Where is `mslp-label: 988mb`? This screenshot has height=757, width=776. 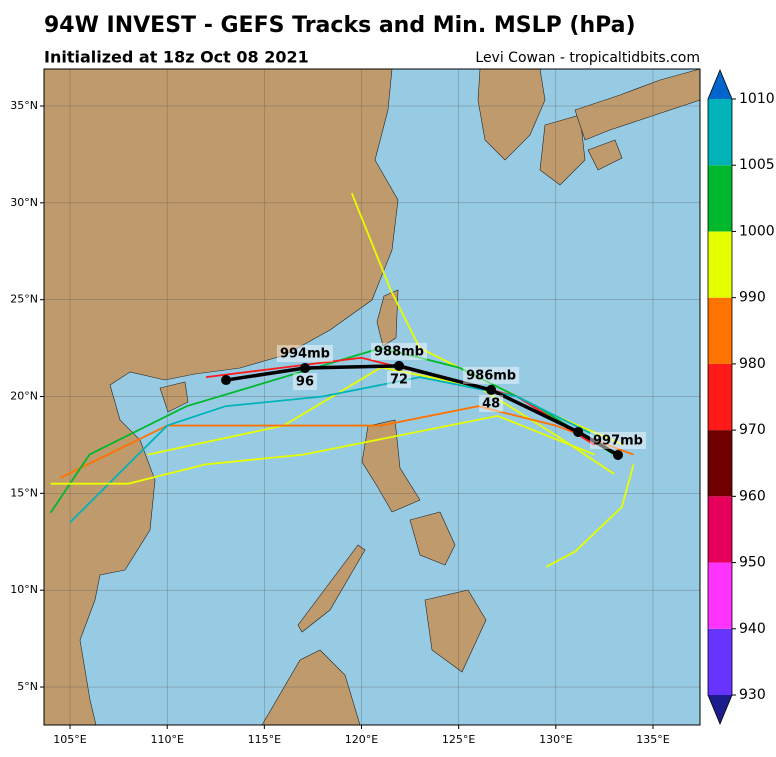 mslp-label: 988mb is located at coordinates (399, 351).